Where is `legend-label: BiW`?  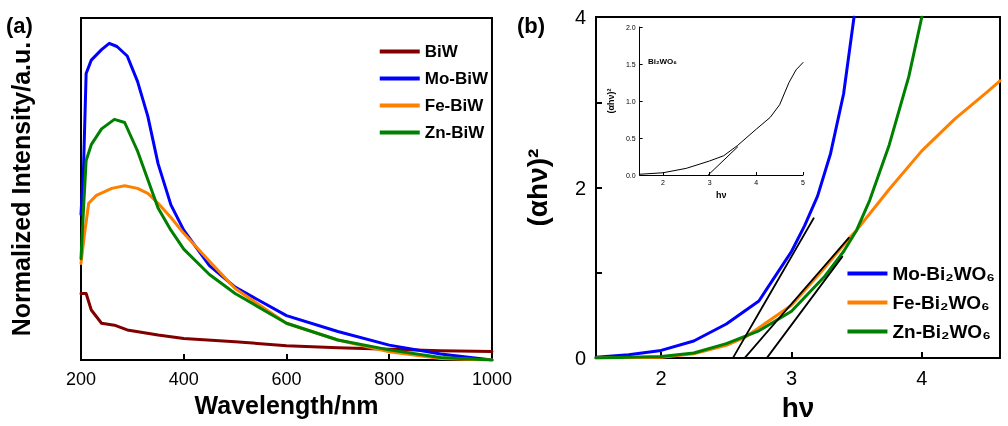
legend-label: BiW is located at coordinates (441, 51).